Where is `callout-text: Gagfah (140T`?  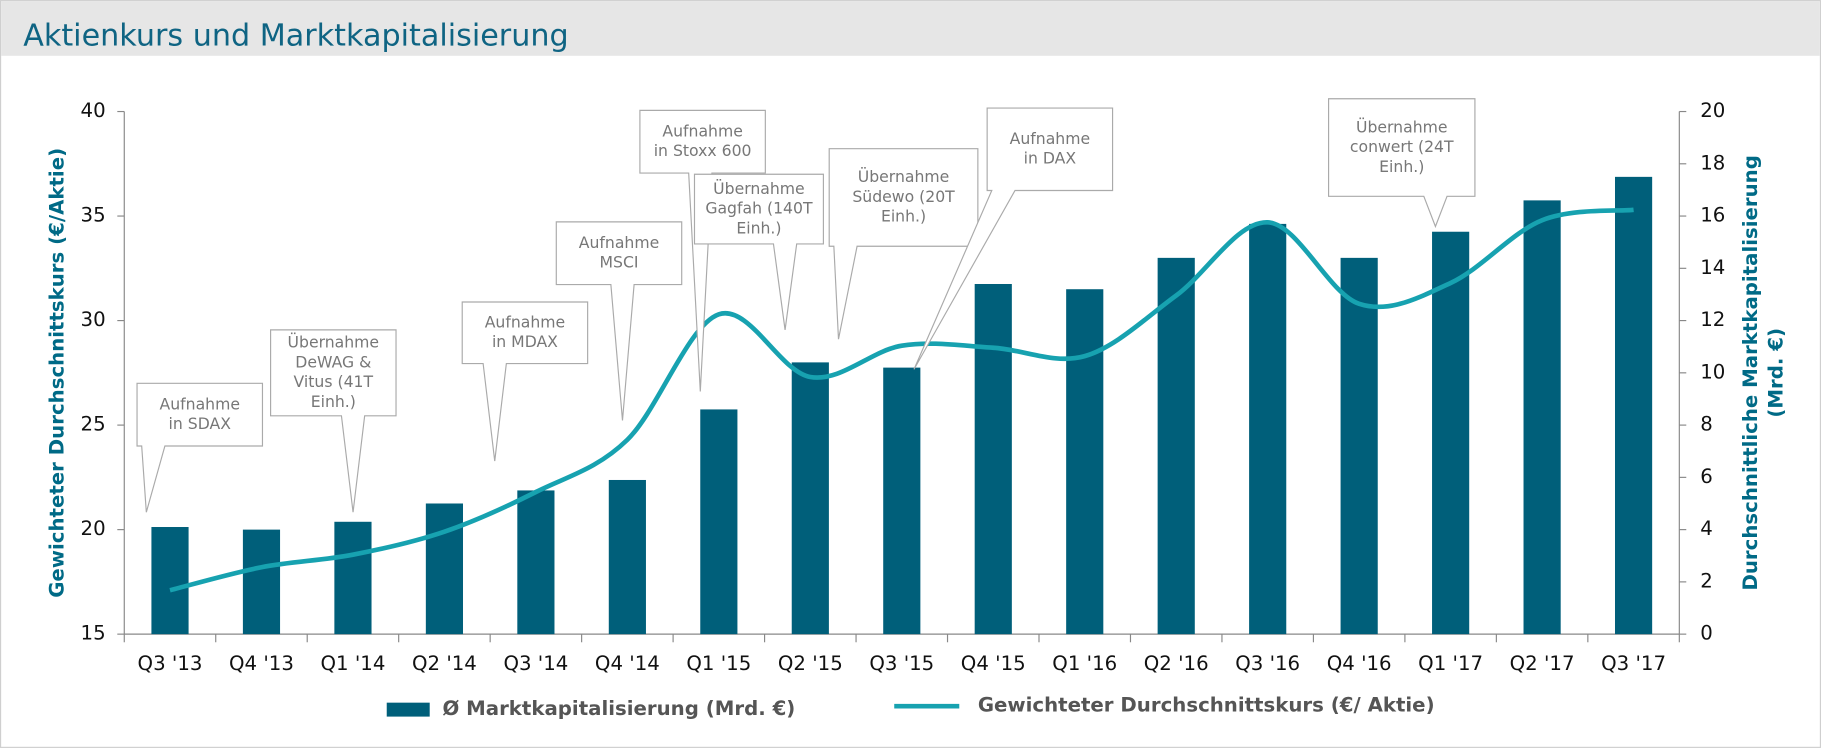
callout-text: Gagfah (140T is located at coordinates (759, 208).